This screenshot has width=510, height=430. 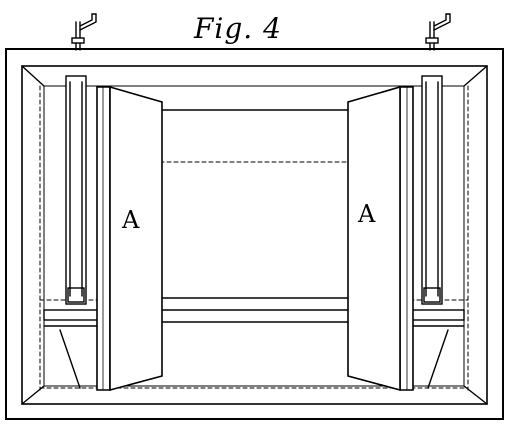 I want to click on left-crank-icon, so click(x=84, y=32).